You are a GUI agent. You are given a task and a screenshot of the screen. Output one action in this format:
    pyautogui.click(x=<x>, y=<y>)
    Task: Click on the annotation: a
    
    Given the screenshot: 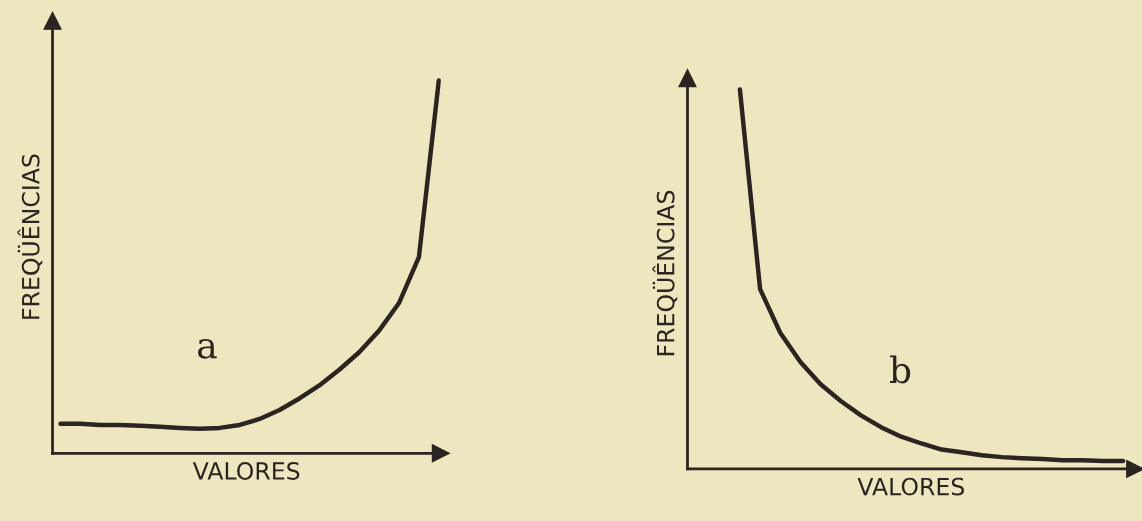 What is the action you would take?
    pyautogui.click(x=207, y=348)
    